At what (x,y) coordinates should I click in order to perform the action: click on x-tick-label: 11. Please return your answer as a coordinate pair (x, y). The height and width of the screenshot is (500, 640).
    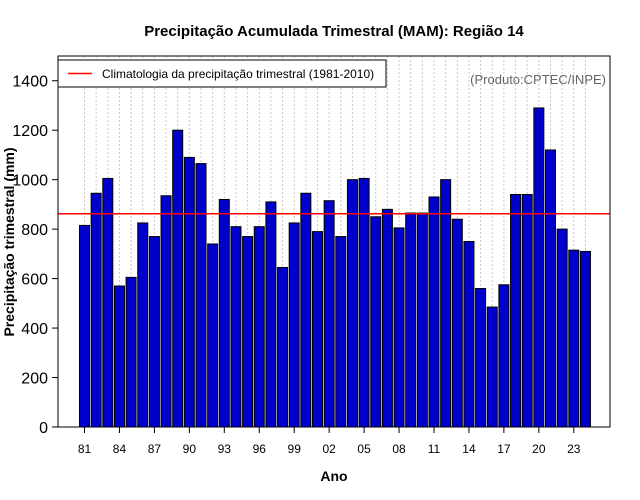
    Looking at the image, I should click on (434, 449).